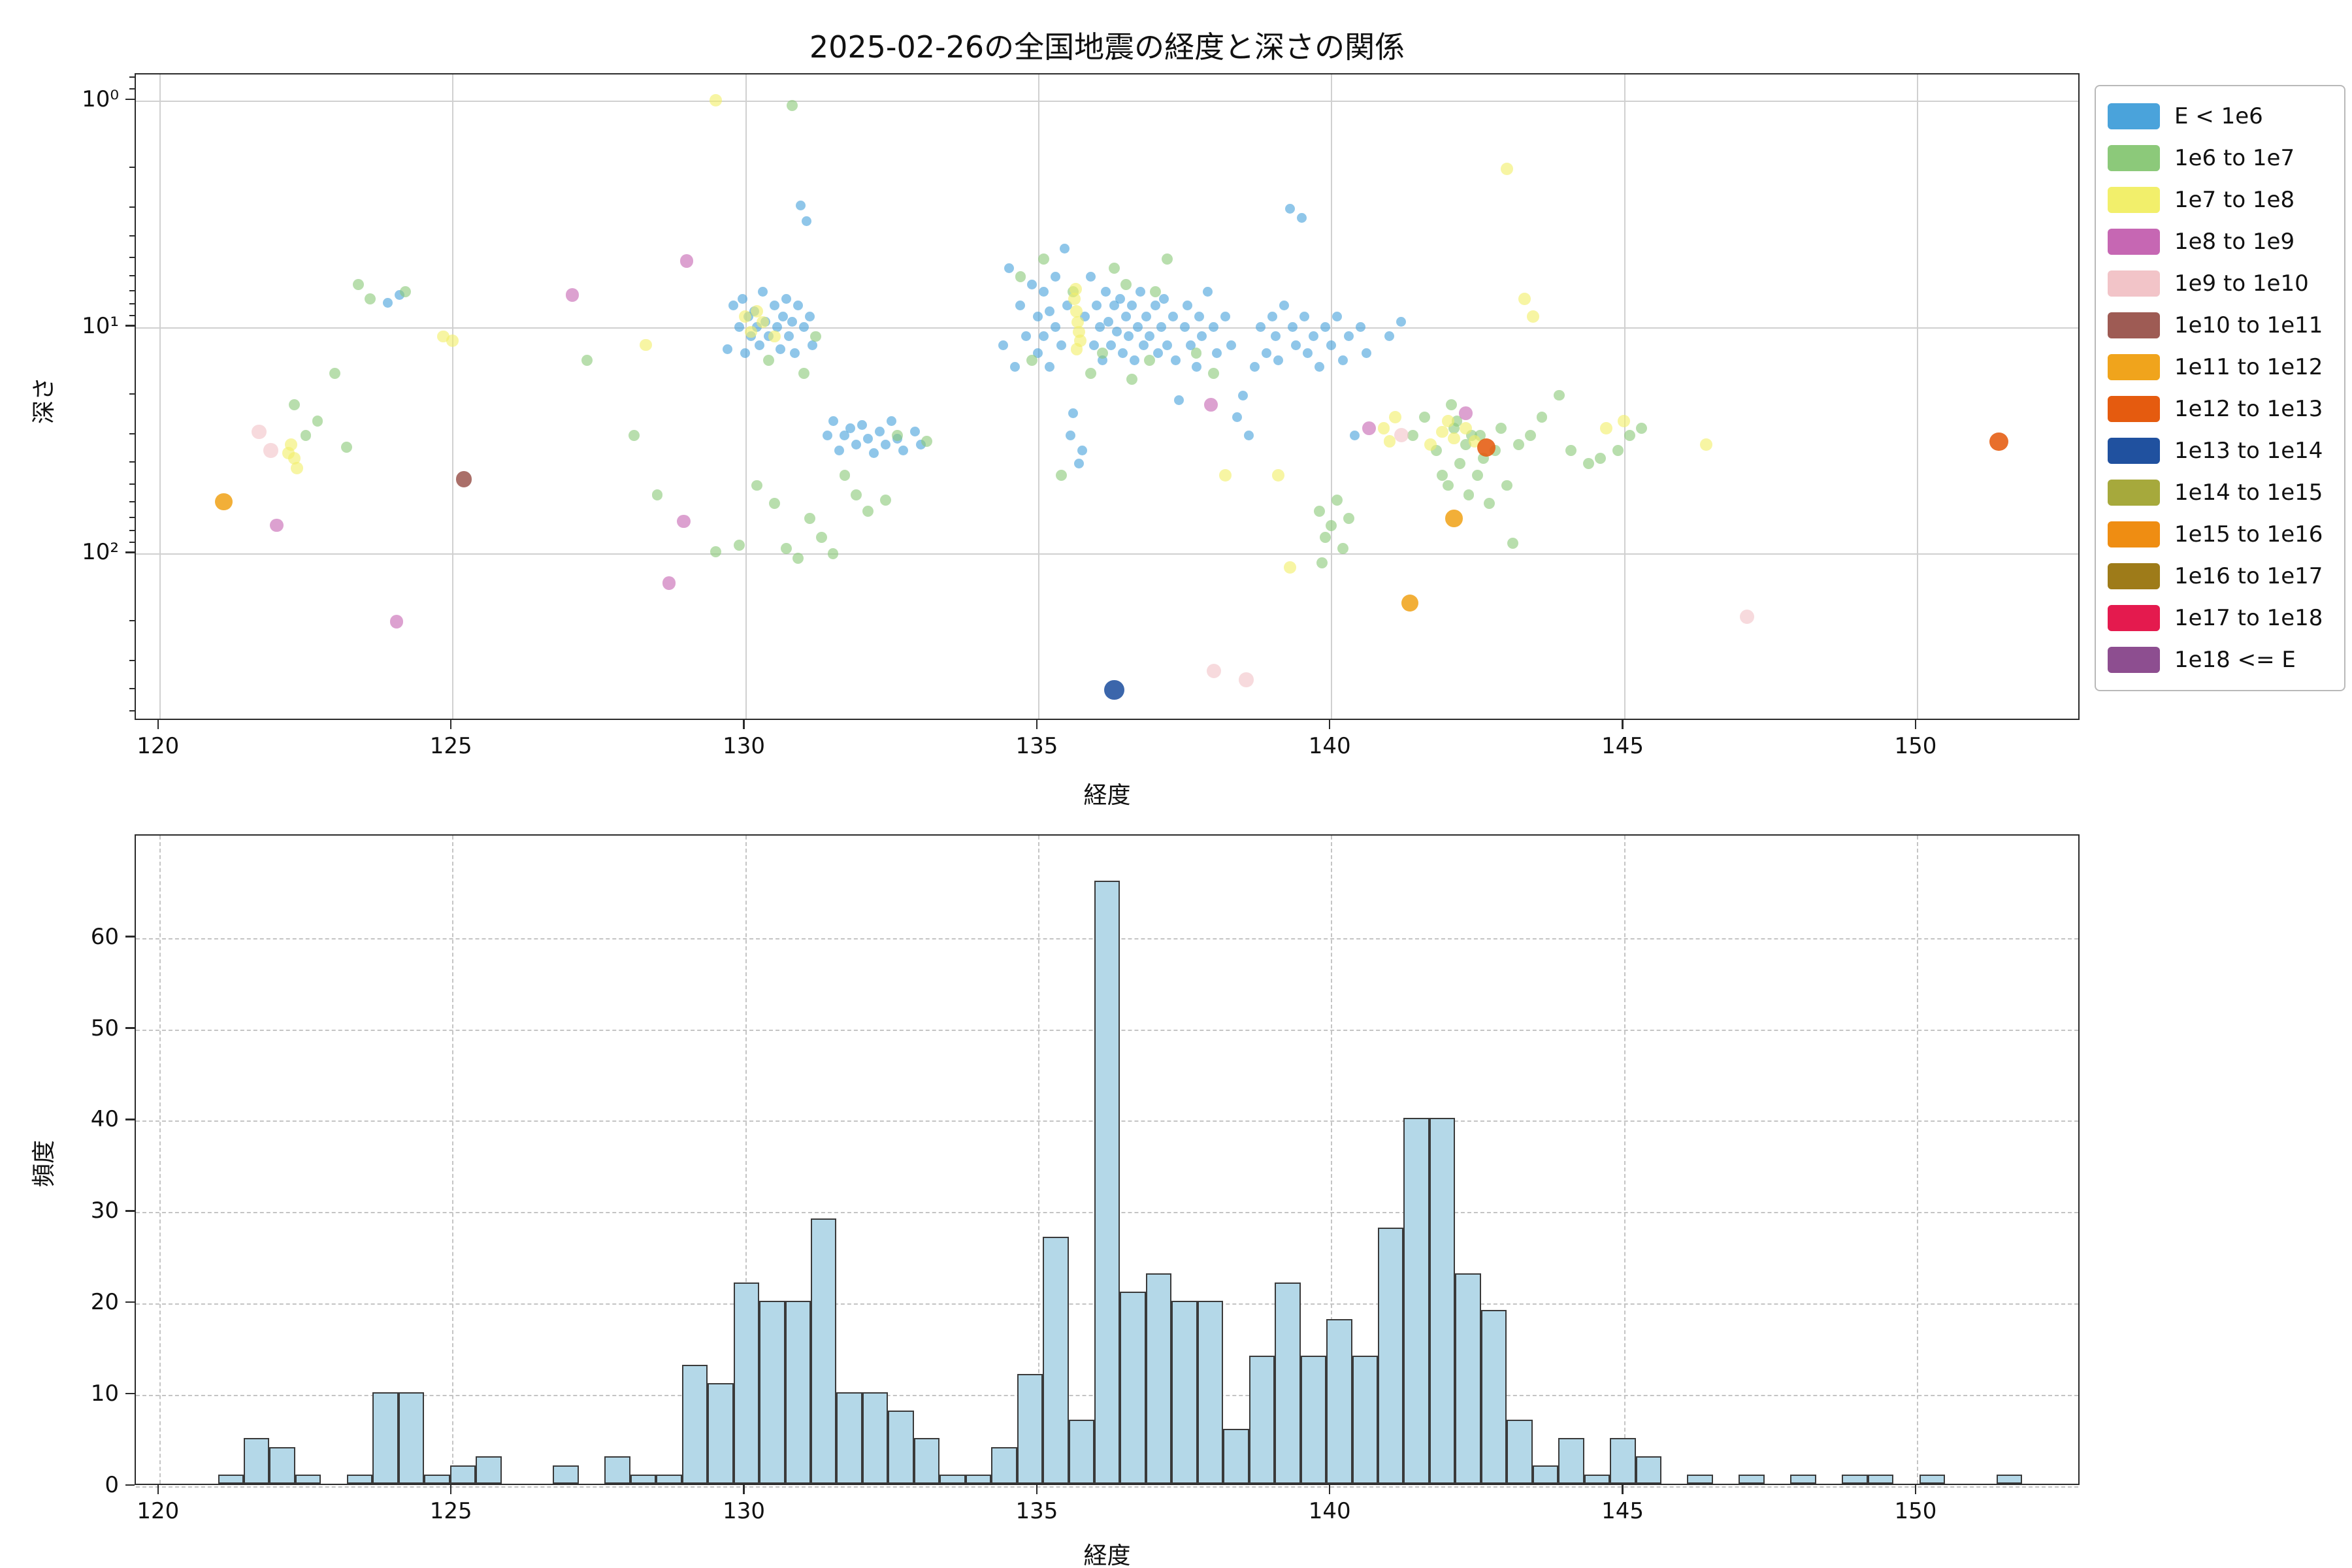 The height and width of the screenshot is (1568, 2352). What do you see at coordinates (2220, 242) in the screenshot?
I see `legend-item: 1e8 to 1e9` at bounding box center [2220, 242].